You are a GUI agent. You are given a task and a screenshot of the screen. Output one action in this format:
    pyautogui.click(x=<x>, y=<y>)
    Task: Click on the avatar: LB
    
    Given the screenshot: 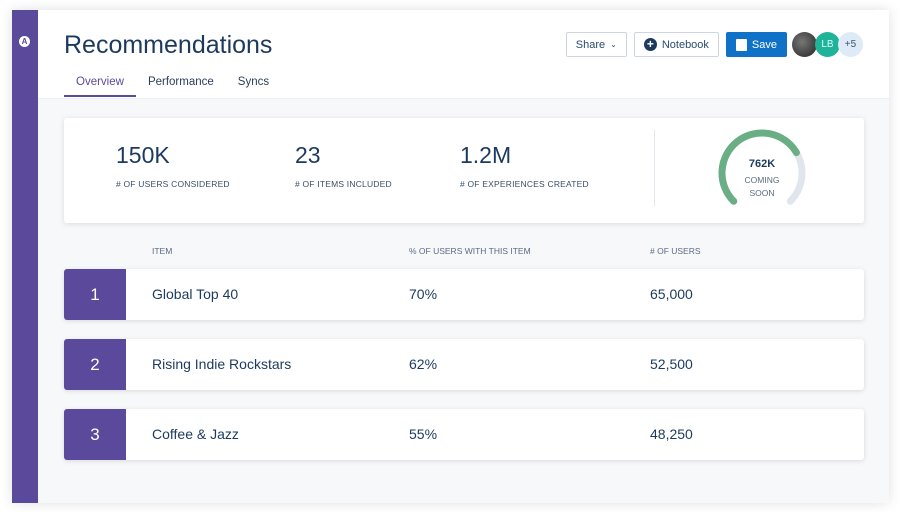 What is the action you would take?
    pyautogui.click(x=827, y=44)
    